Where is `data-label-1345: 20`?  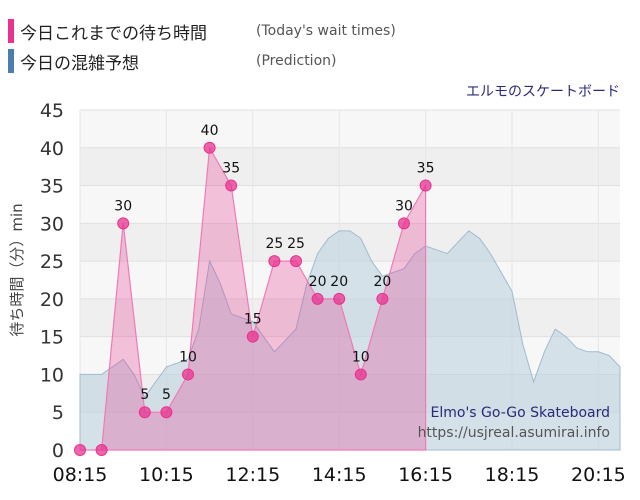 data-label-1345: 20 is located at coordinates (318, 282).